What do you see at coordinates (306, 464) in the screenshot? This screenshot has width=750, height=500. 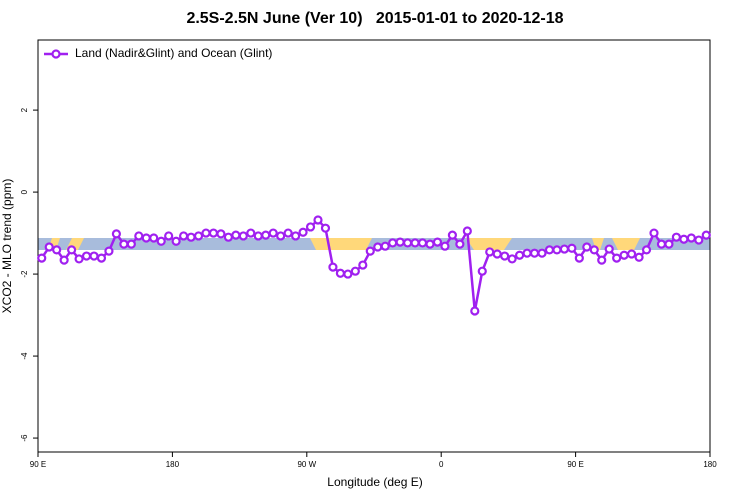 I see `x-tick-label: 90 W` at bounding box center [306, 464].